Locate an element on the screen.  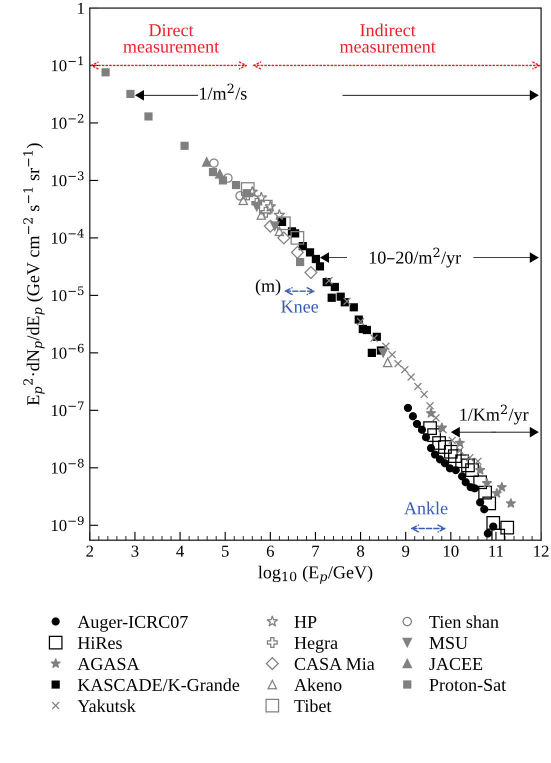
y-tick-label: 10$^{−6}$ is located at coordinates (68, 351).